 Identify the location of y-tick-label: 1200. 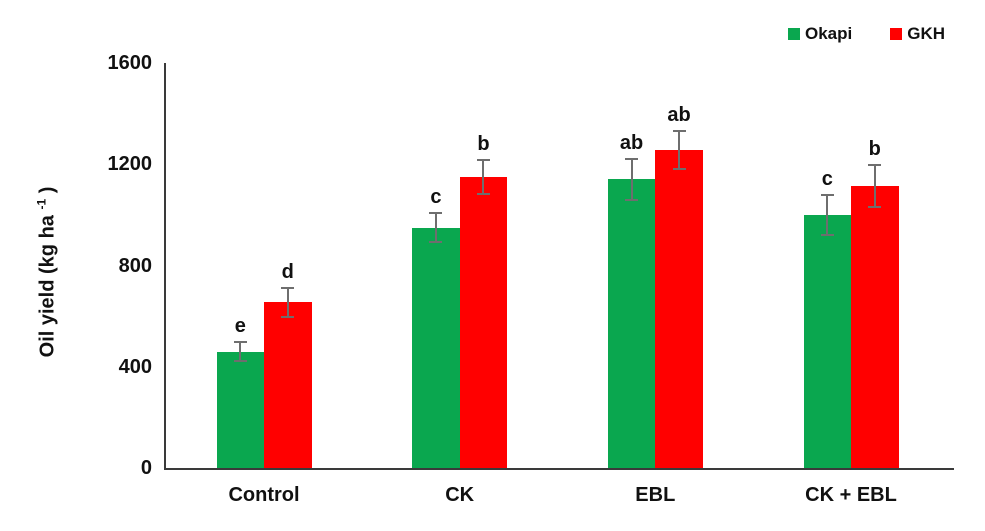
(130, 164).